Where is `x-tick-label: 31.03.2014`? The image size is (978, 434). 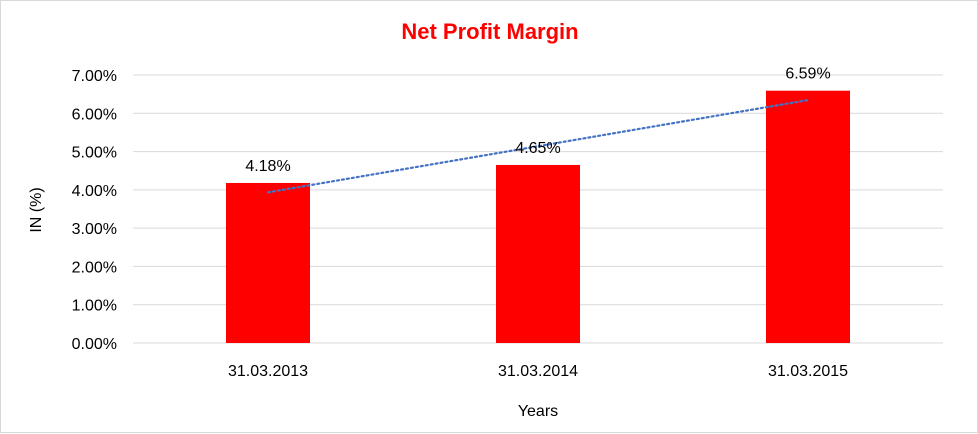
x-tick-label: 31.03.2014 is located at coordinates (538, 371).